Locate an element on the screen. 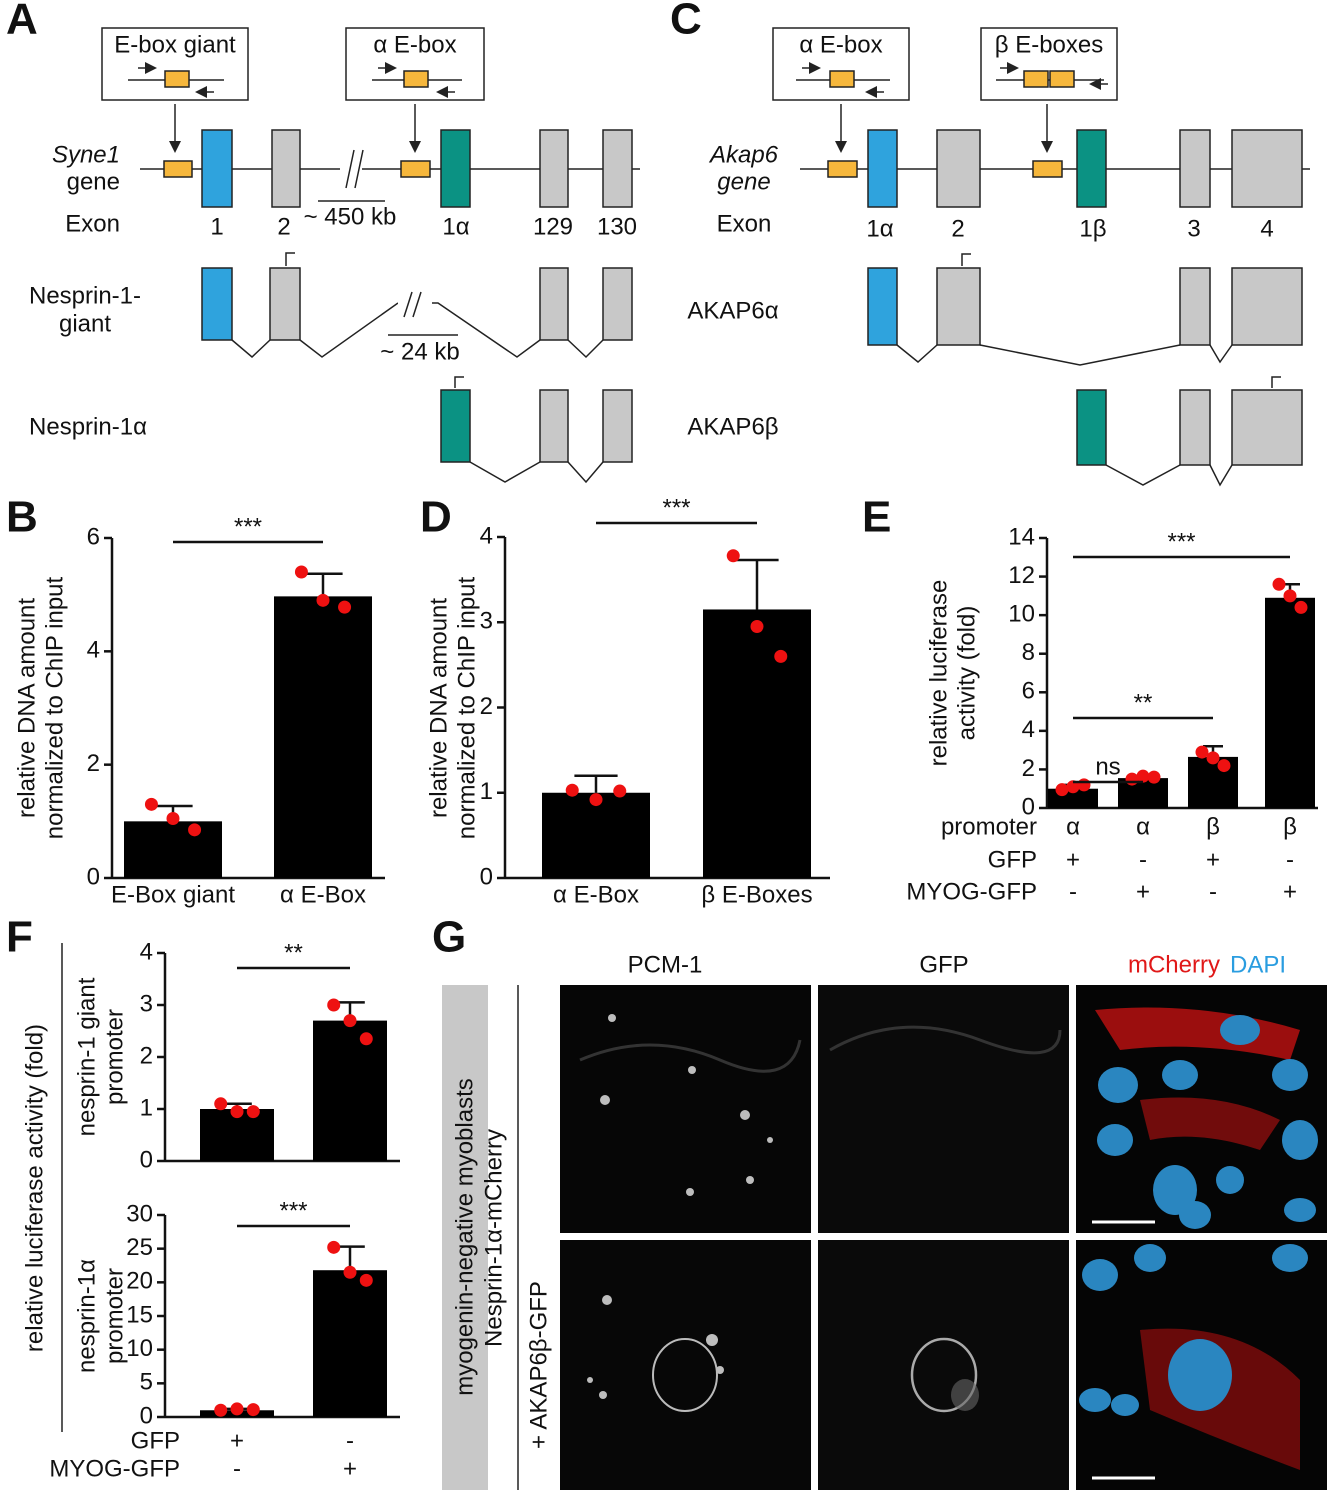 The height and width of the screenshot is (1505, 1331). box-label: α E-box is located at coordinates (414, 44).